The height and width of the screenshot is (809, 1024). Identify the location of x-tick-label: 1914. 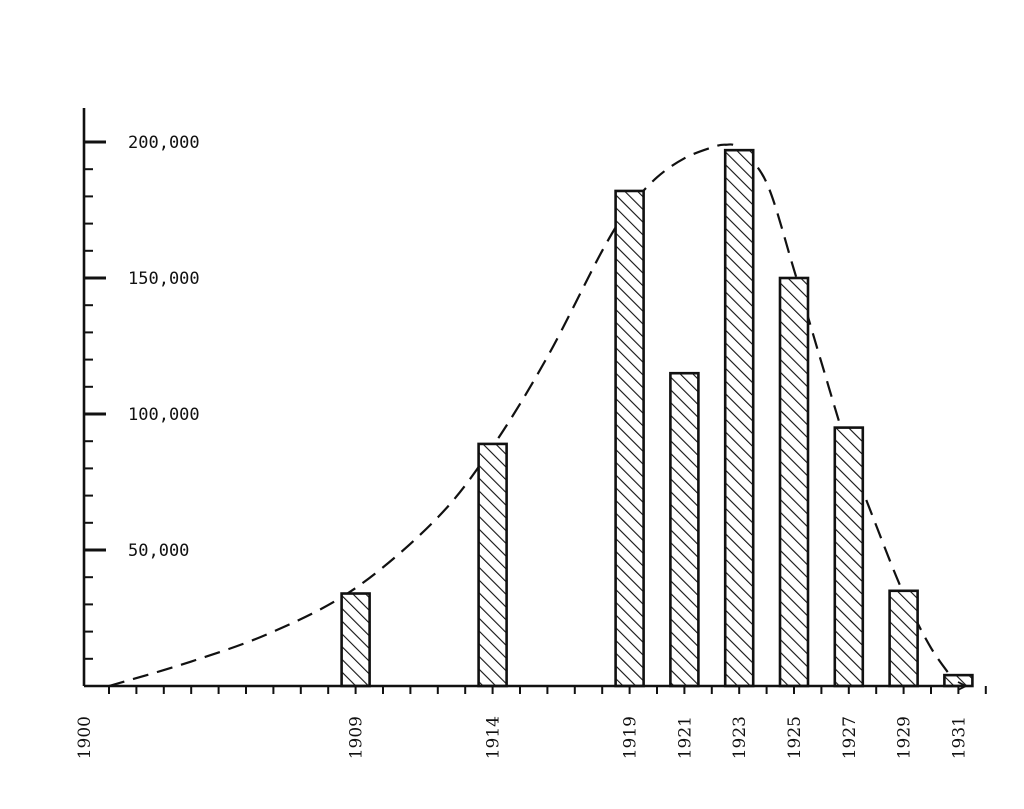
(494, 737).